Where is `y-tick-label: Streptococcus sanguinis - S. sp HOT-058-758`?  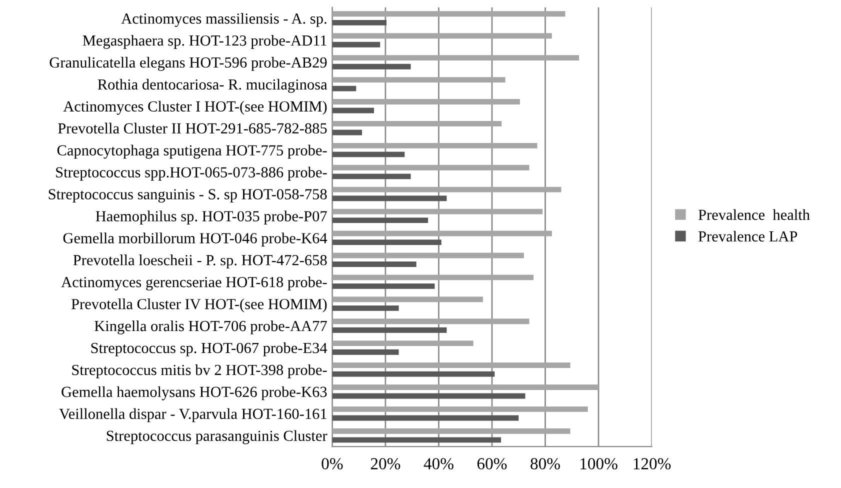 y-tick-label: Streptococcus sanguinis - S. sp HOT-058-758 is located at coordinates (187, 196).